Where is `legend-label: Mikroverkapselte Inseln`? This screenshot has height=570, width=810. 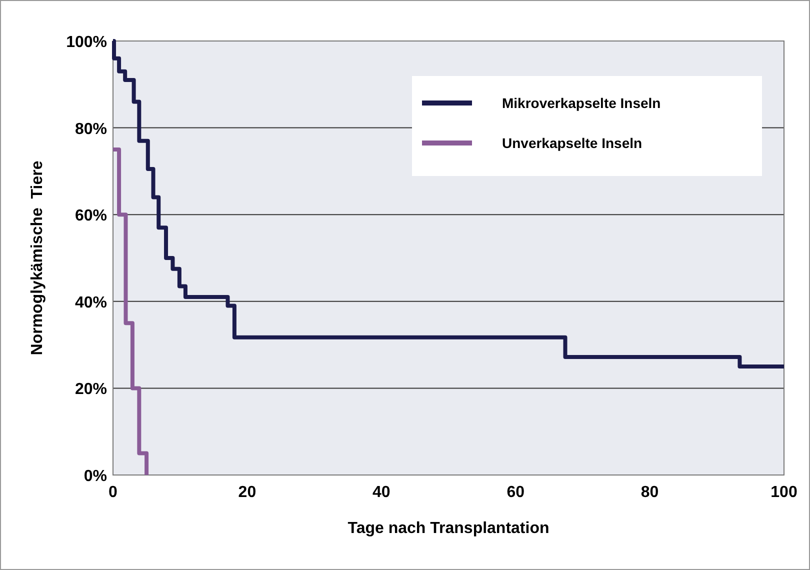
legend-label: Mikroverkapselte Inseln is located at coordinates (581, 103).